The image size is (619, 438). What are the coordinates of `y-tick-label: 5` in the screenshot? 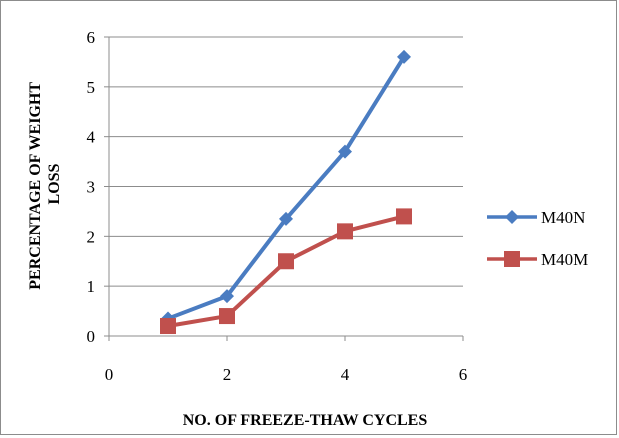 It's located at (91, 87).